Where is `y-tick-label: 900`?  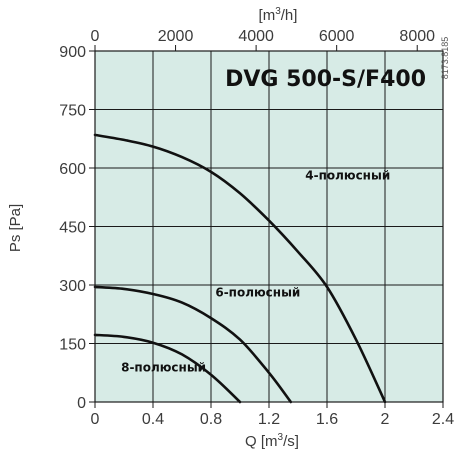 y-tick-label: 900 is located at coordinates (72, 52).